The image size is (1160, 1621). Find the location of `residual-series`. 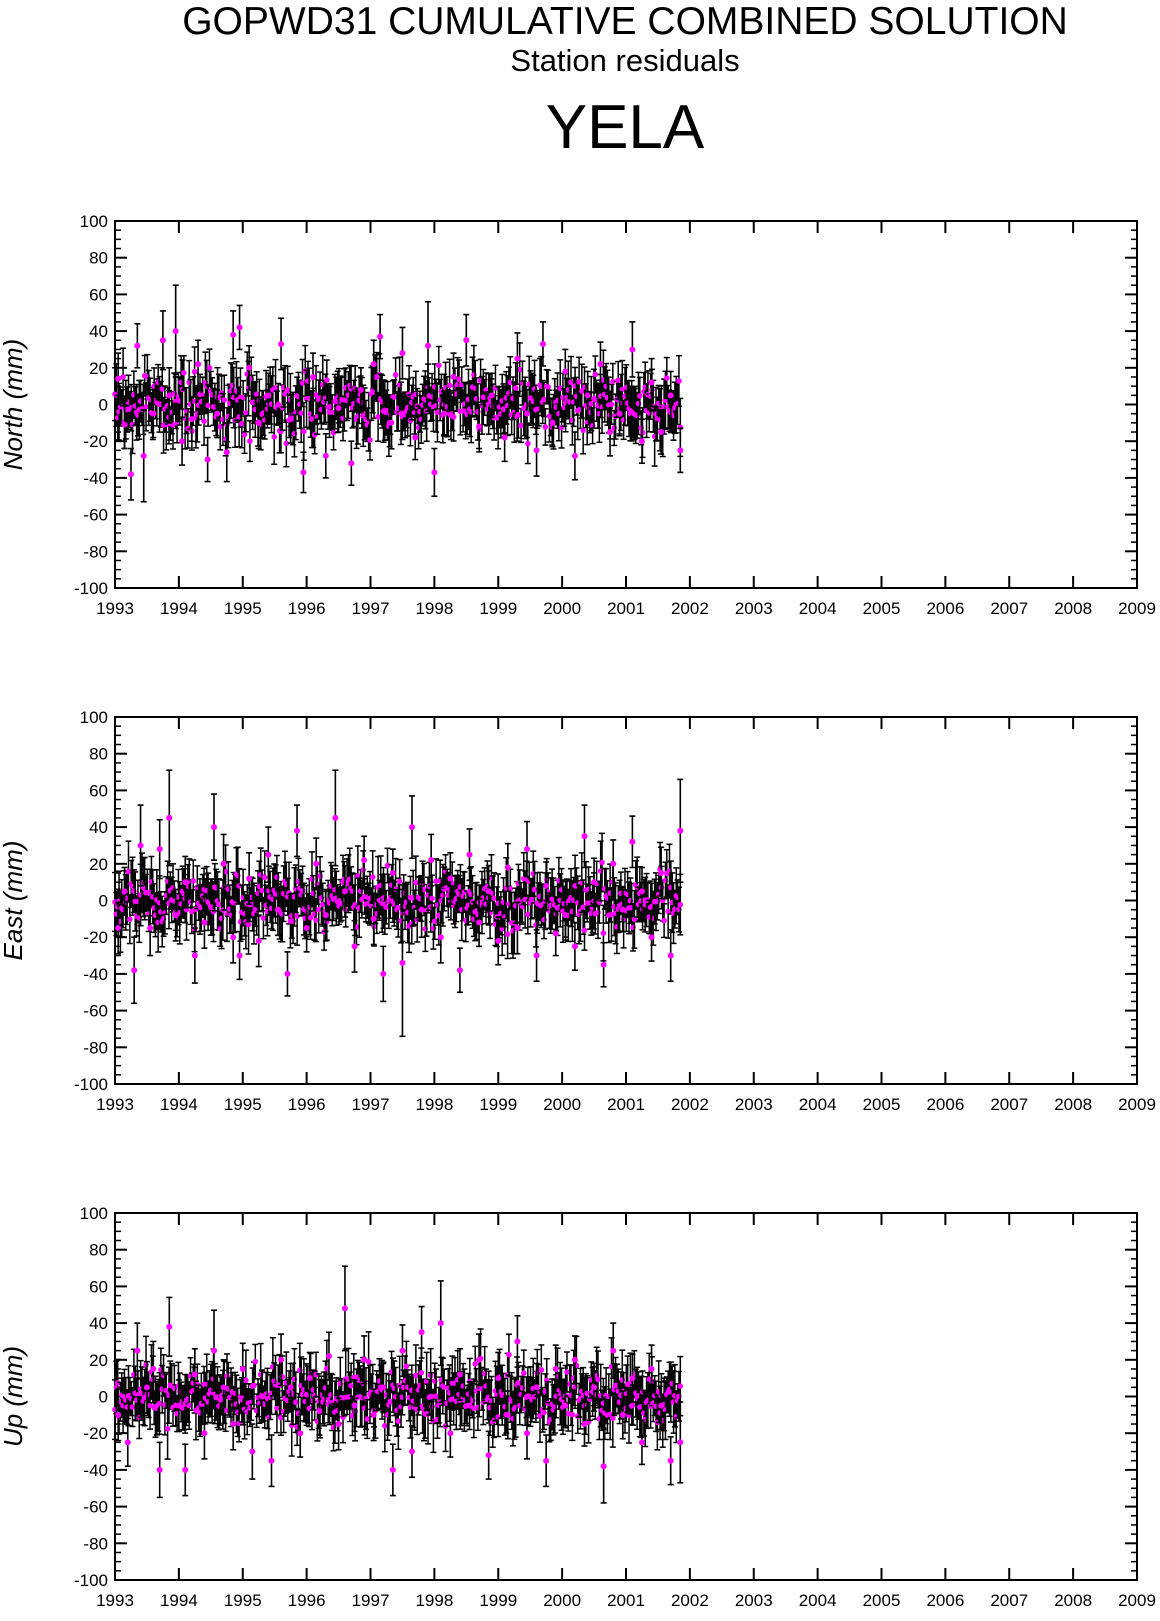

residual-series is located at coordinates (399, 903).